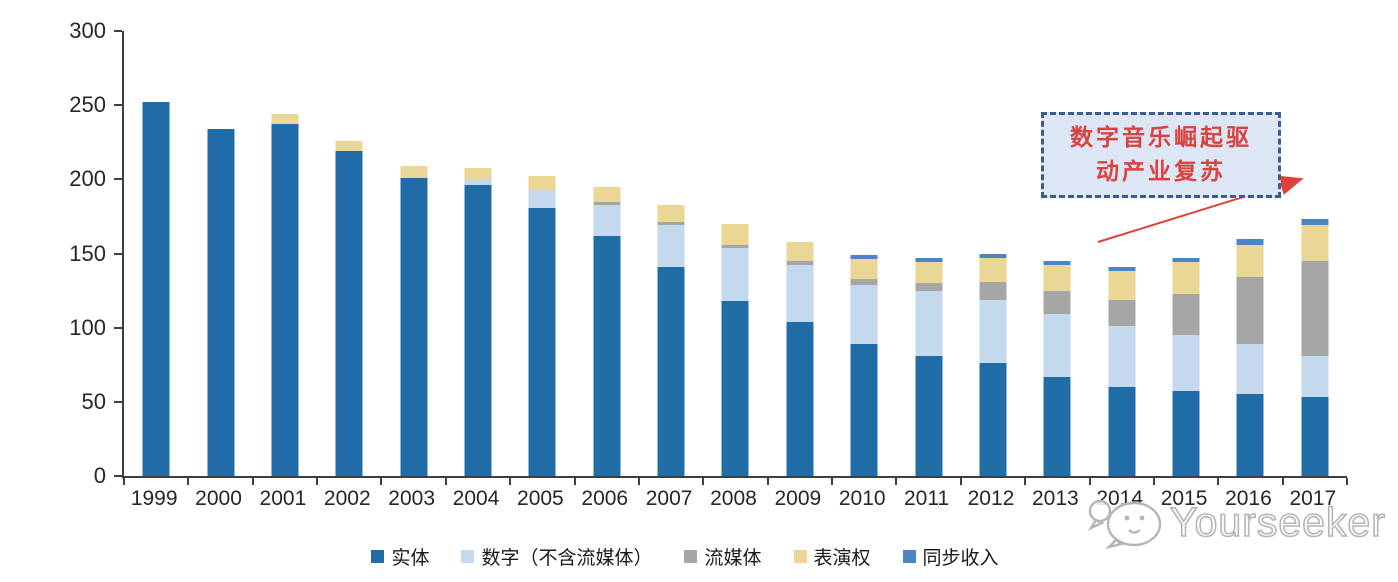 The width and height of the screenshot is (1398, 582). What do you see at coordinates (1248, 498) in the screenshot?
I see `x-axis-label-2016: 2016` at bounding box center [1248, 498].